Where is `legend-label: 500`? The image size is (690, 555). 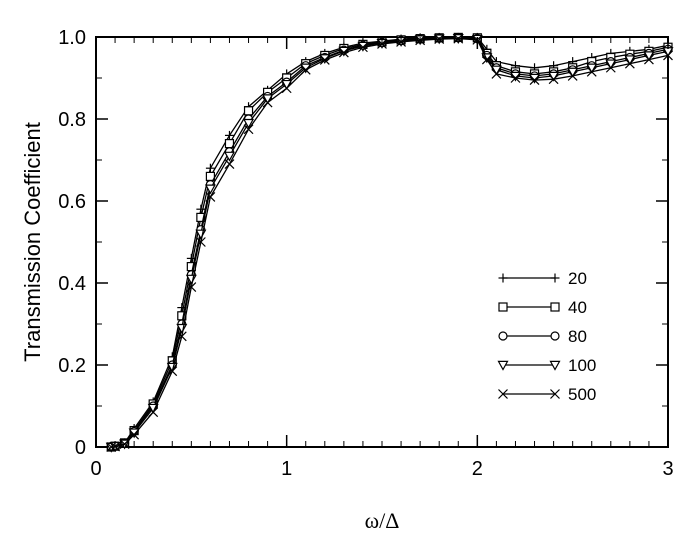
legend-label: 500 is located at coordinates (582, 394).